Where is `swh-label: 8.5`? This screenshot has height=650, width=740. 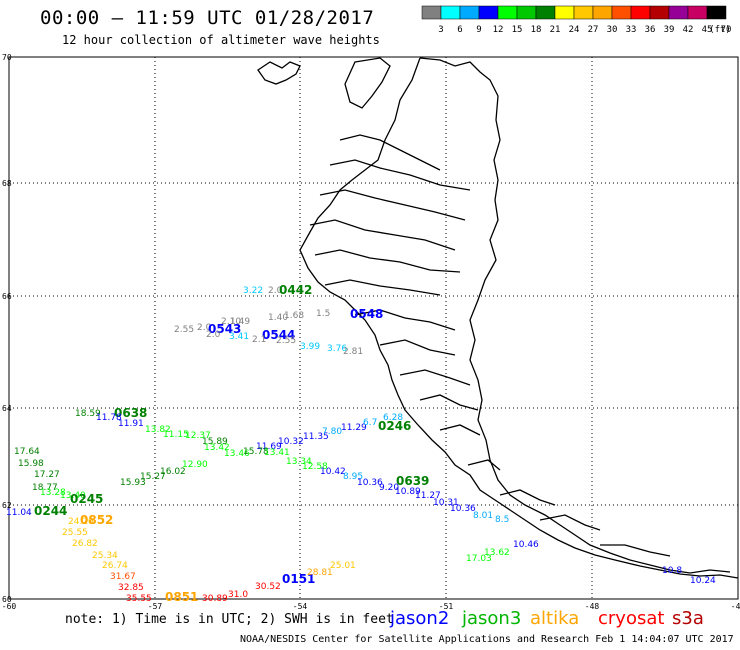
swh-label: 8.5 is located at coordinates (502, 520).